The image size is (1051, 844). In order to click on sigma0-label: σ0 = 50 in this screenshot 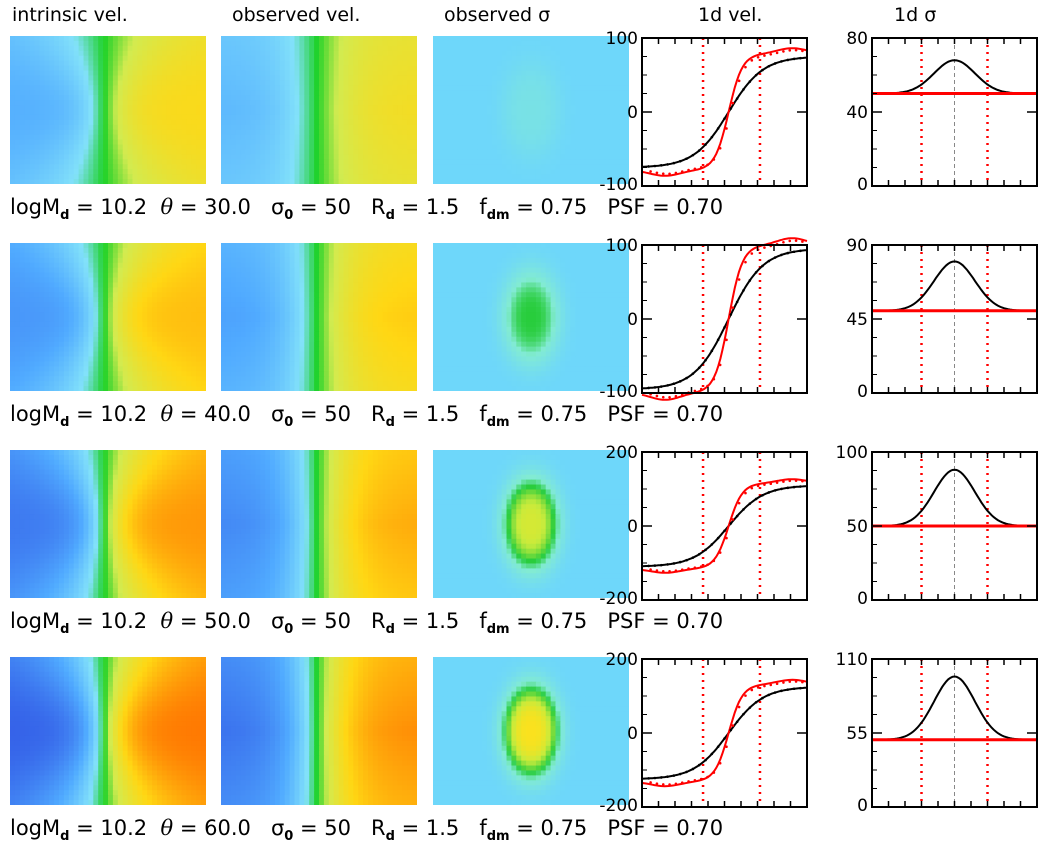, I will do `click(311, 830)`.